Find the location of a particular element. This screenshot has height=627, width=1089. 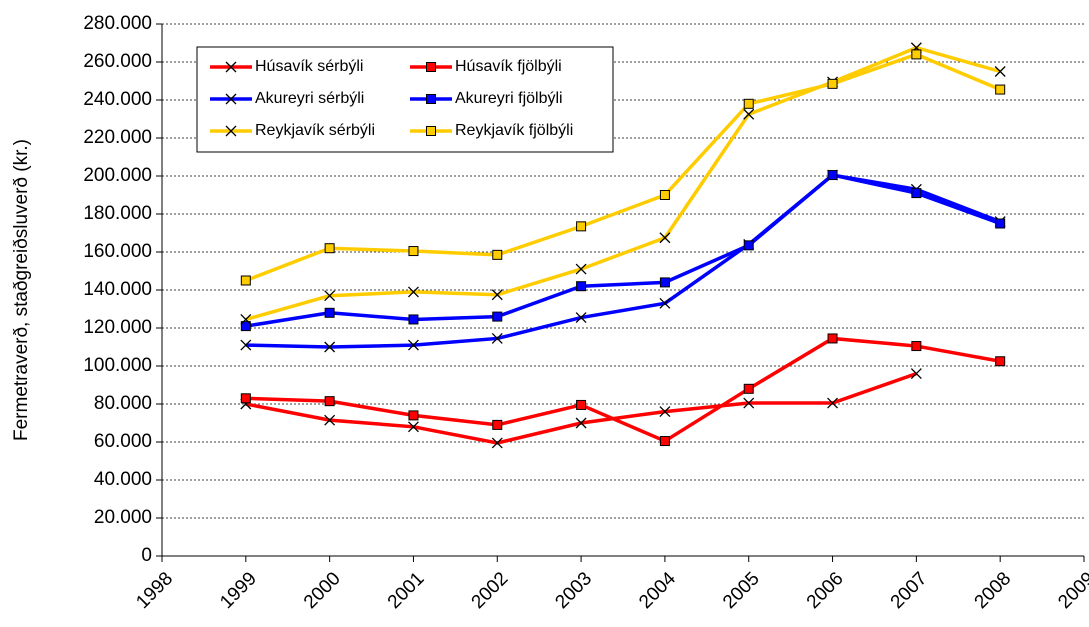

x-tick-label: 2001 is located at coordinates (406, 590).